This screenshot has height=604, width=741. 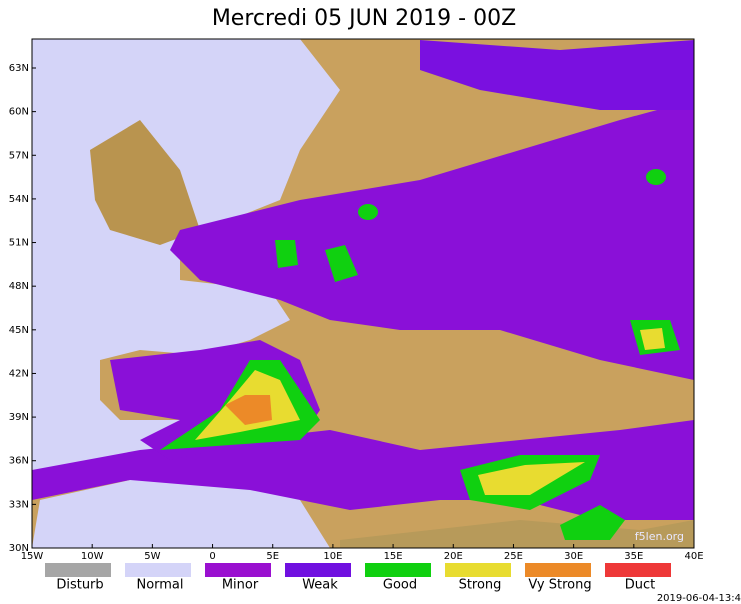 I want to click on lon-label: 30E, so click(x=573, y=556).